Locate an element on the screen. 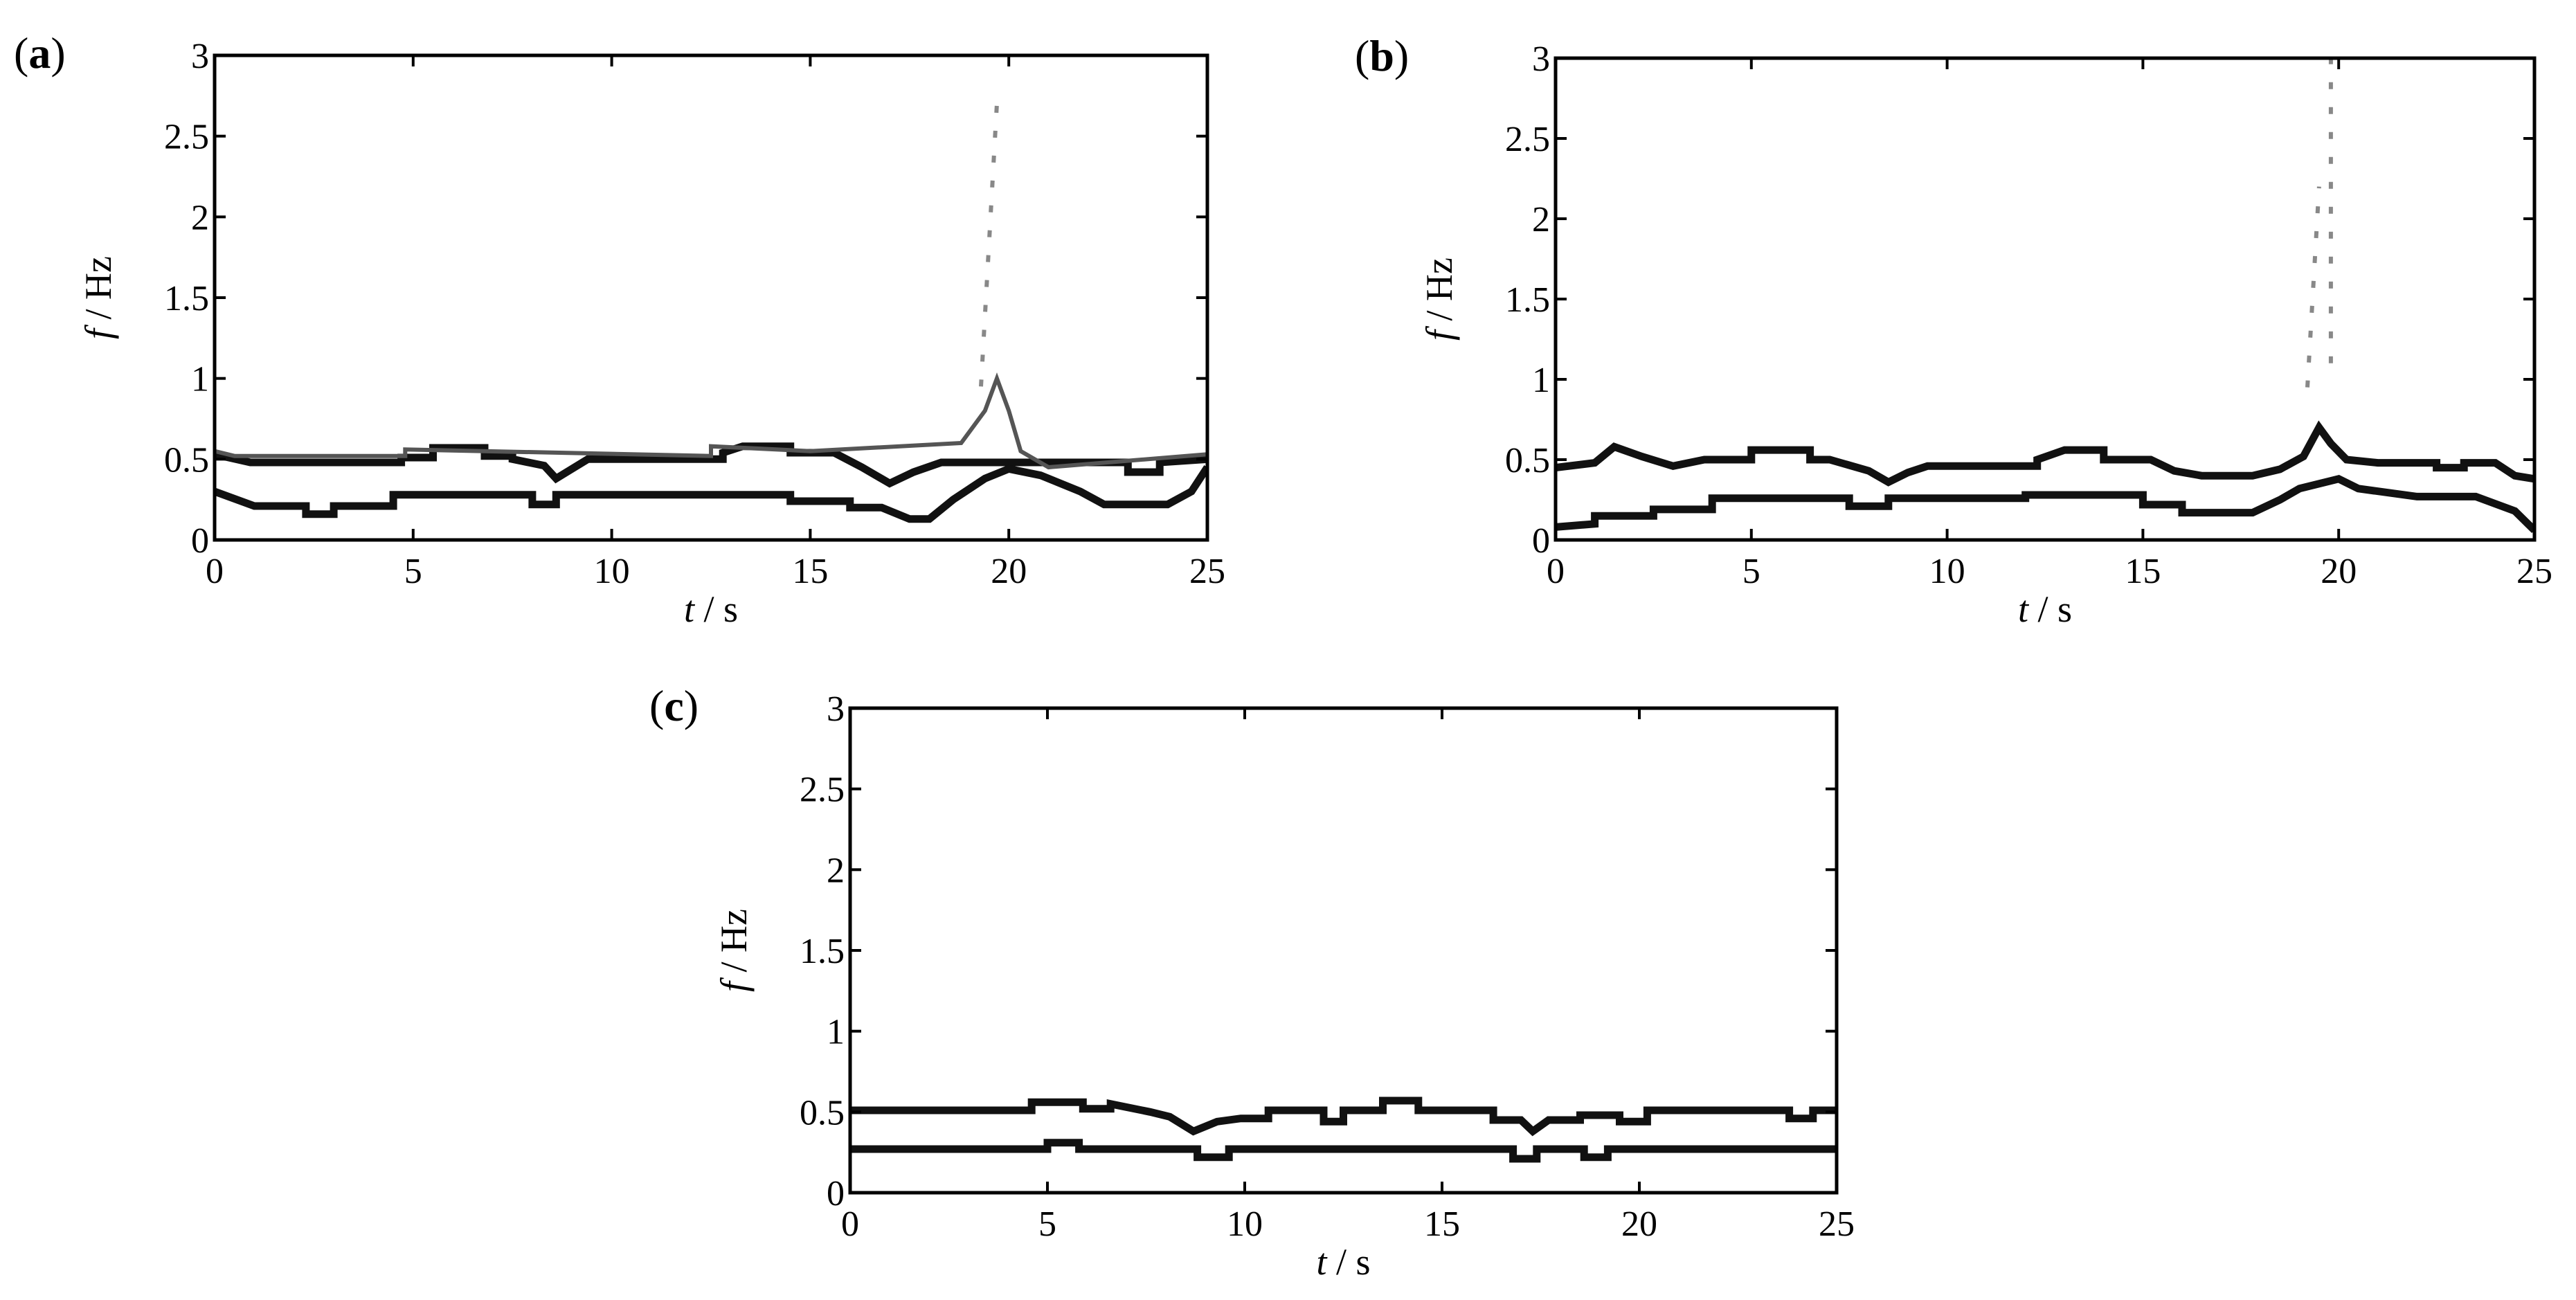 The width and height of the screenshot is (2576, 1300). panel-label: (c) is located at coordinates (674, 705).